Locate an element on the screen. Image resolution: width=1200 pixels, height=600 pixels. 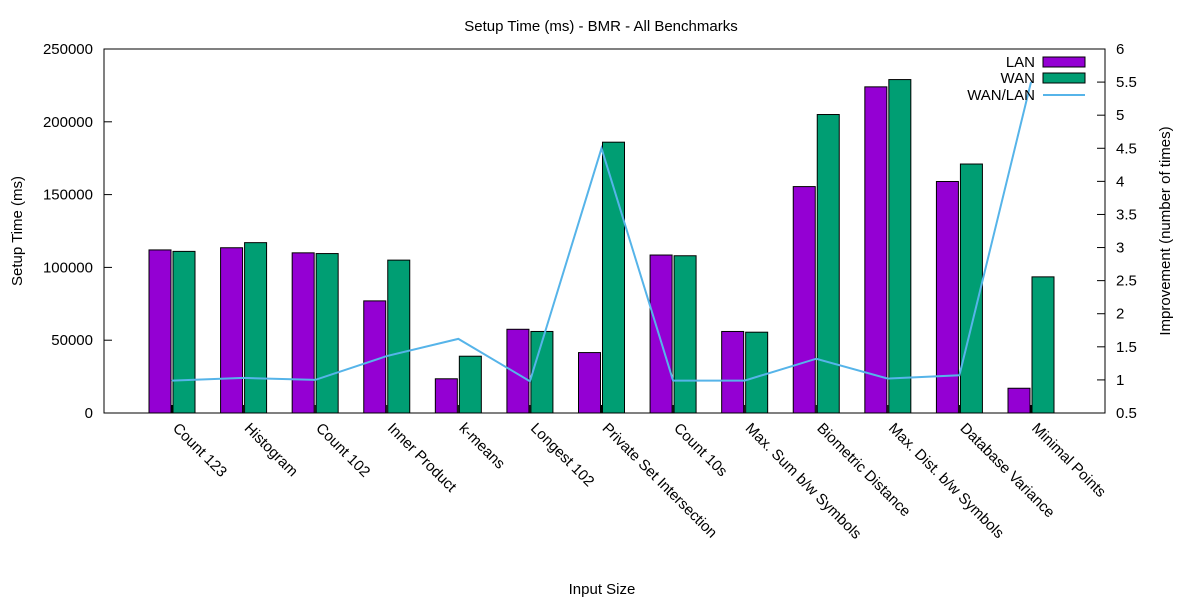
legend-swatch-lan is located at coordinates (1064, 62).